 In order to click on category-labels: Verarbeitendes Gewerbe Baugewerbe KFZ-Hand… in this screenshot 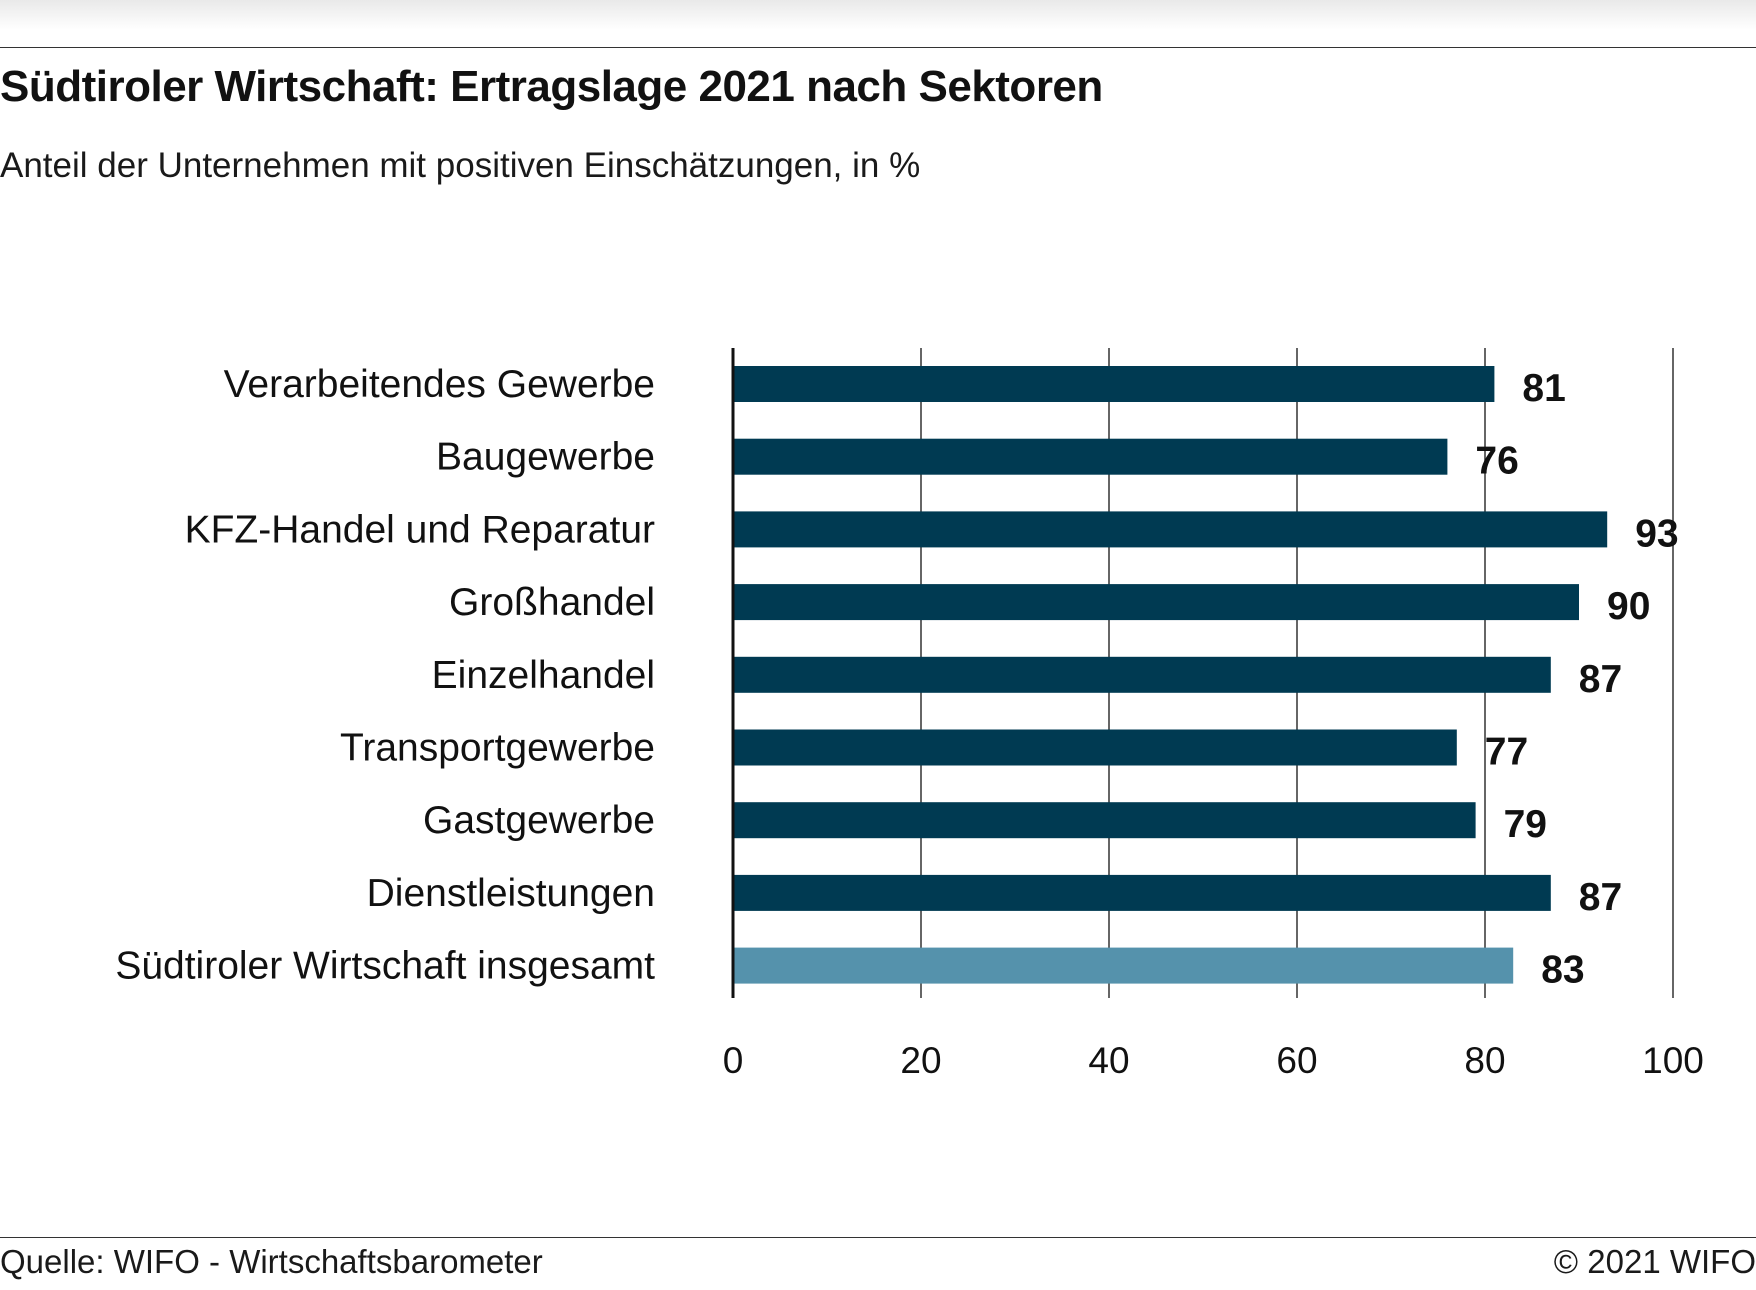, I will do `click(385, 675)`.